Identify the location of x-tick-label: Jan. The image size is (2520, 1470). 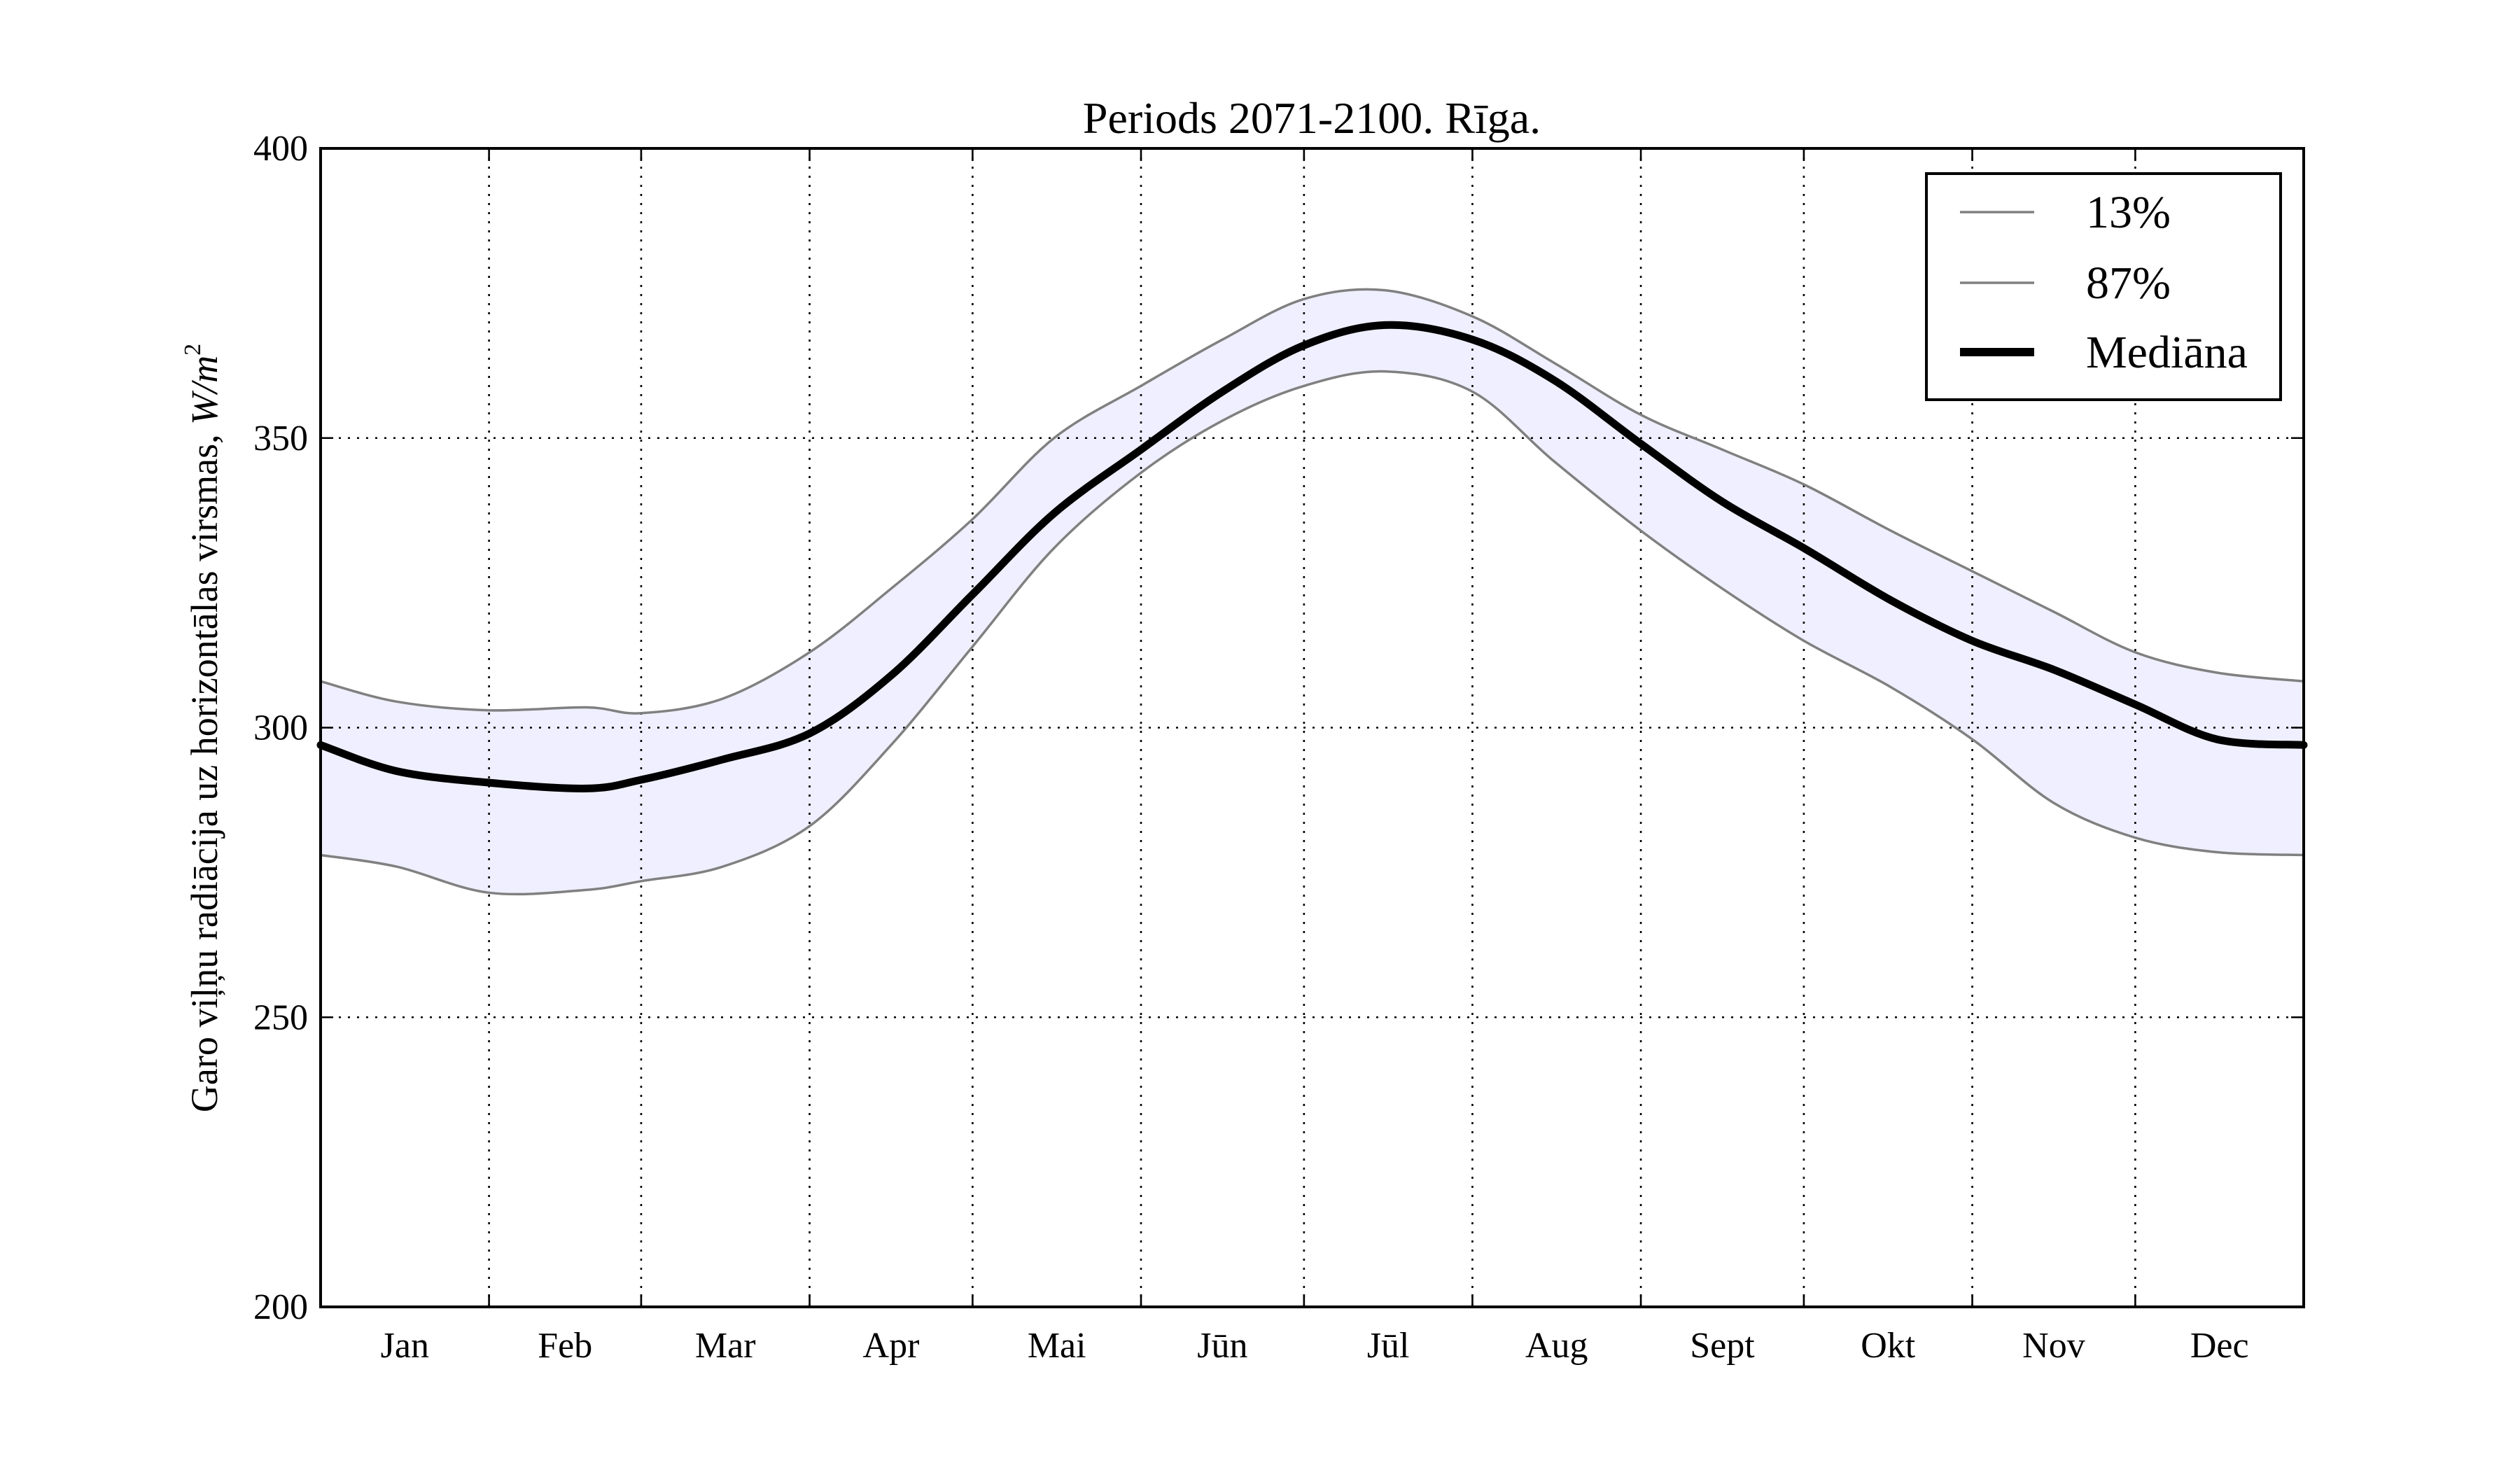
(405, 1346).